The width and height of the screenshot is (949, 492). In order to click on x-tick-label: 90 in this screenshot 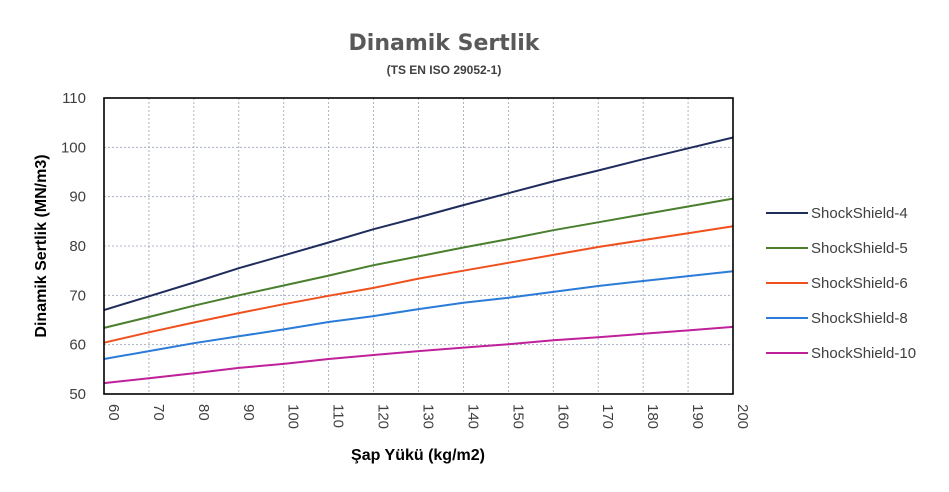, I will do `click(248, 412)`.